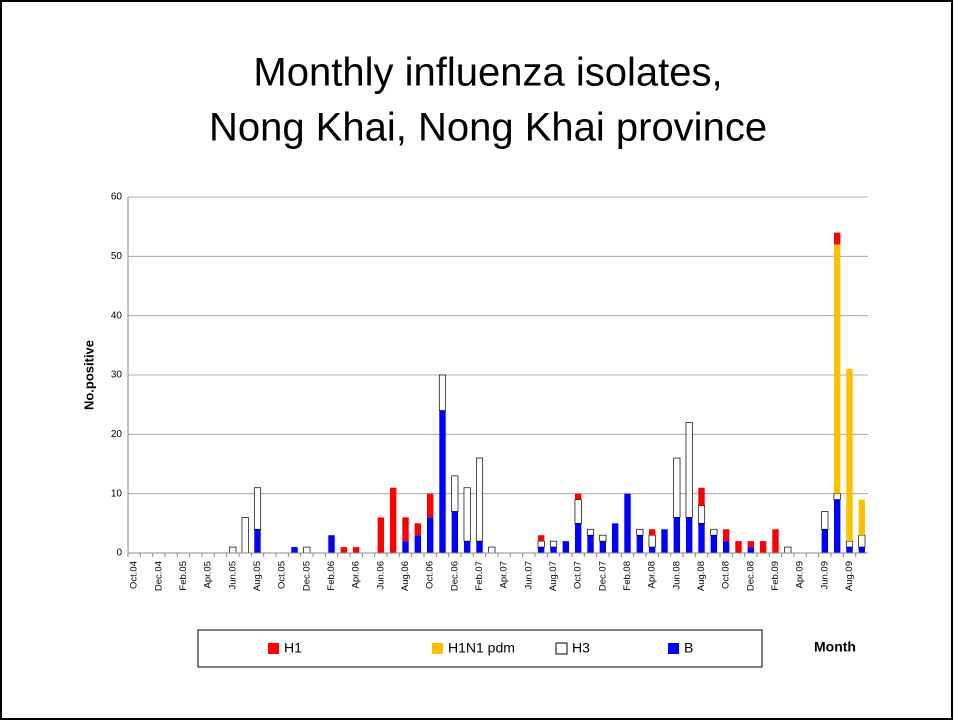  What do you see at coordinates (578, 575) in the screenshot?
I see `x-tick-label: Oct.07` at bounding box center [578, 575].